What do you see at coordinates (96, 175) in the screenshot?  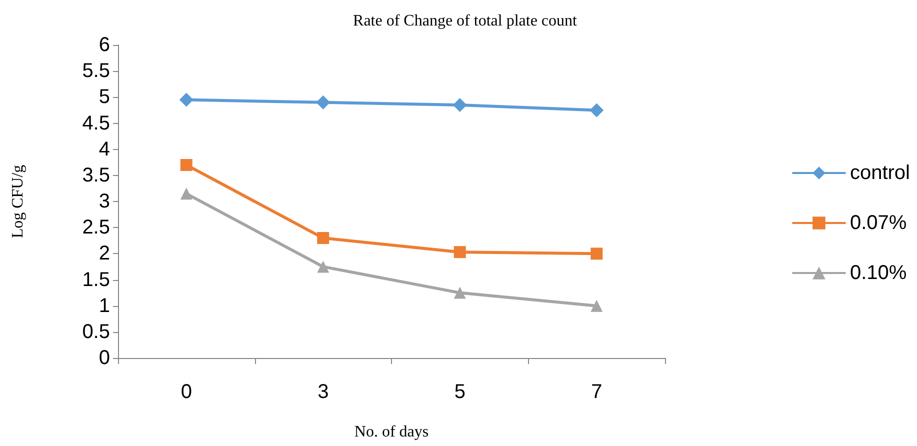 I see `y-tick-label: 3.5` at bounding box center [96, 175].